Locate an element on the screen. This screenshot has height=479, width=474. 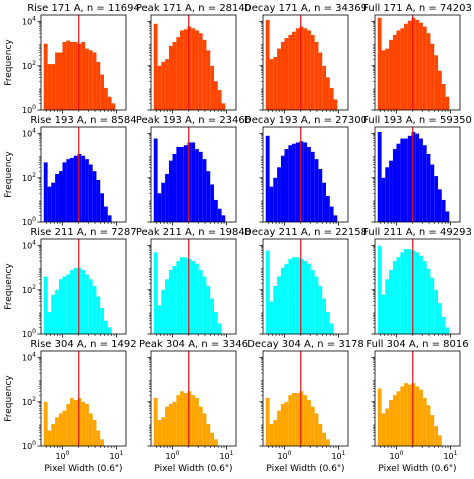
panel-title: Decay 304 A, n = 3178 is located at coordinates (305, 344).